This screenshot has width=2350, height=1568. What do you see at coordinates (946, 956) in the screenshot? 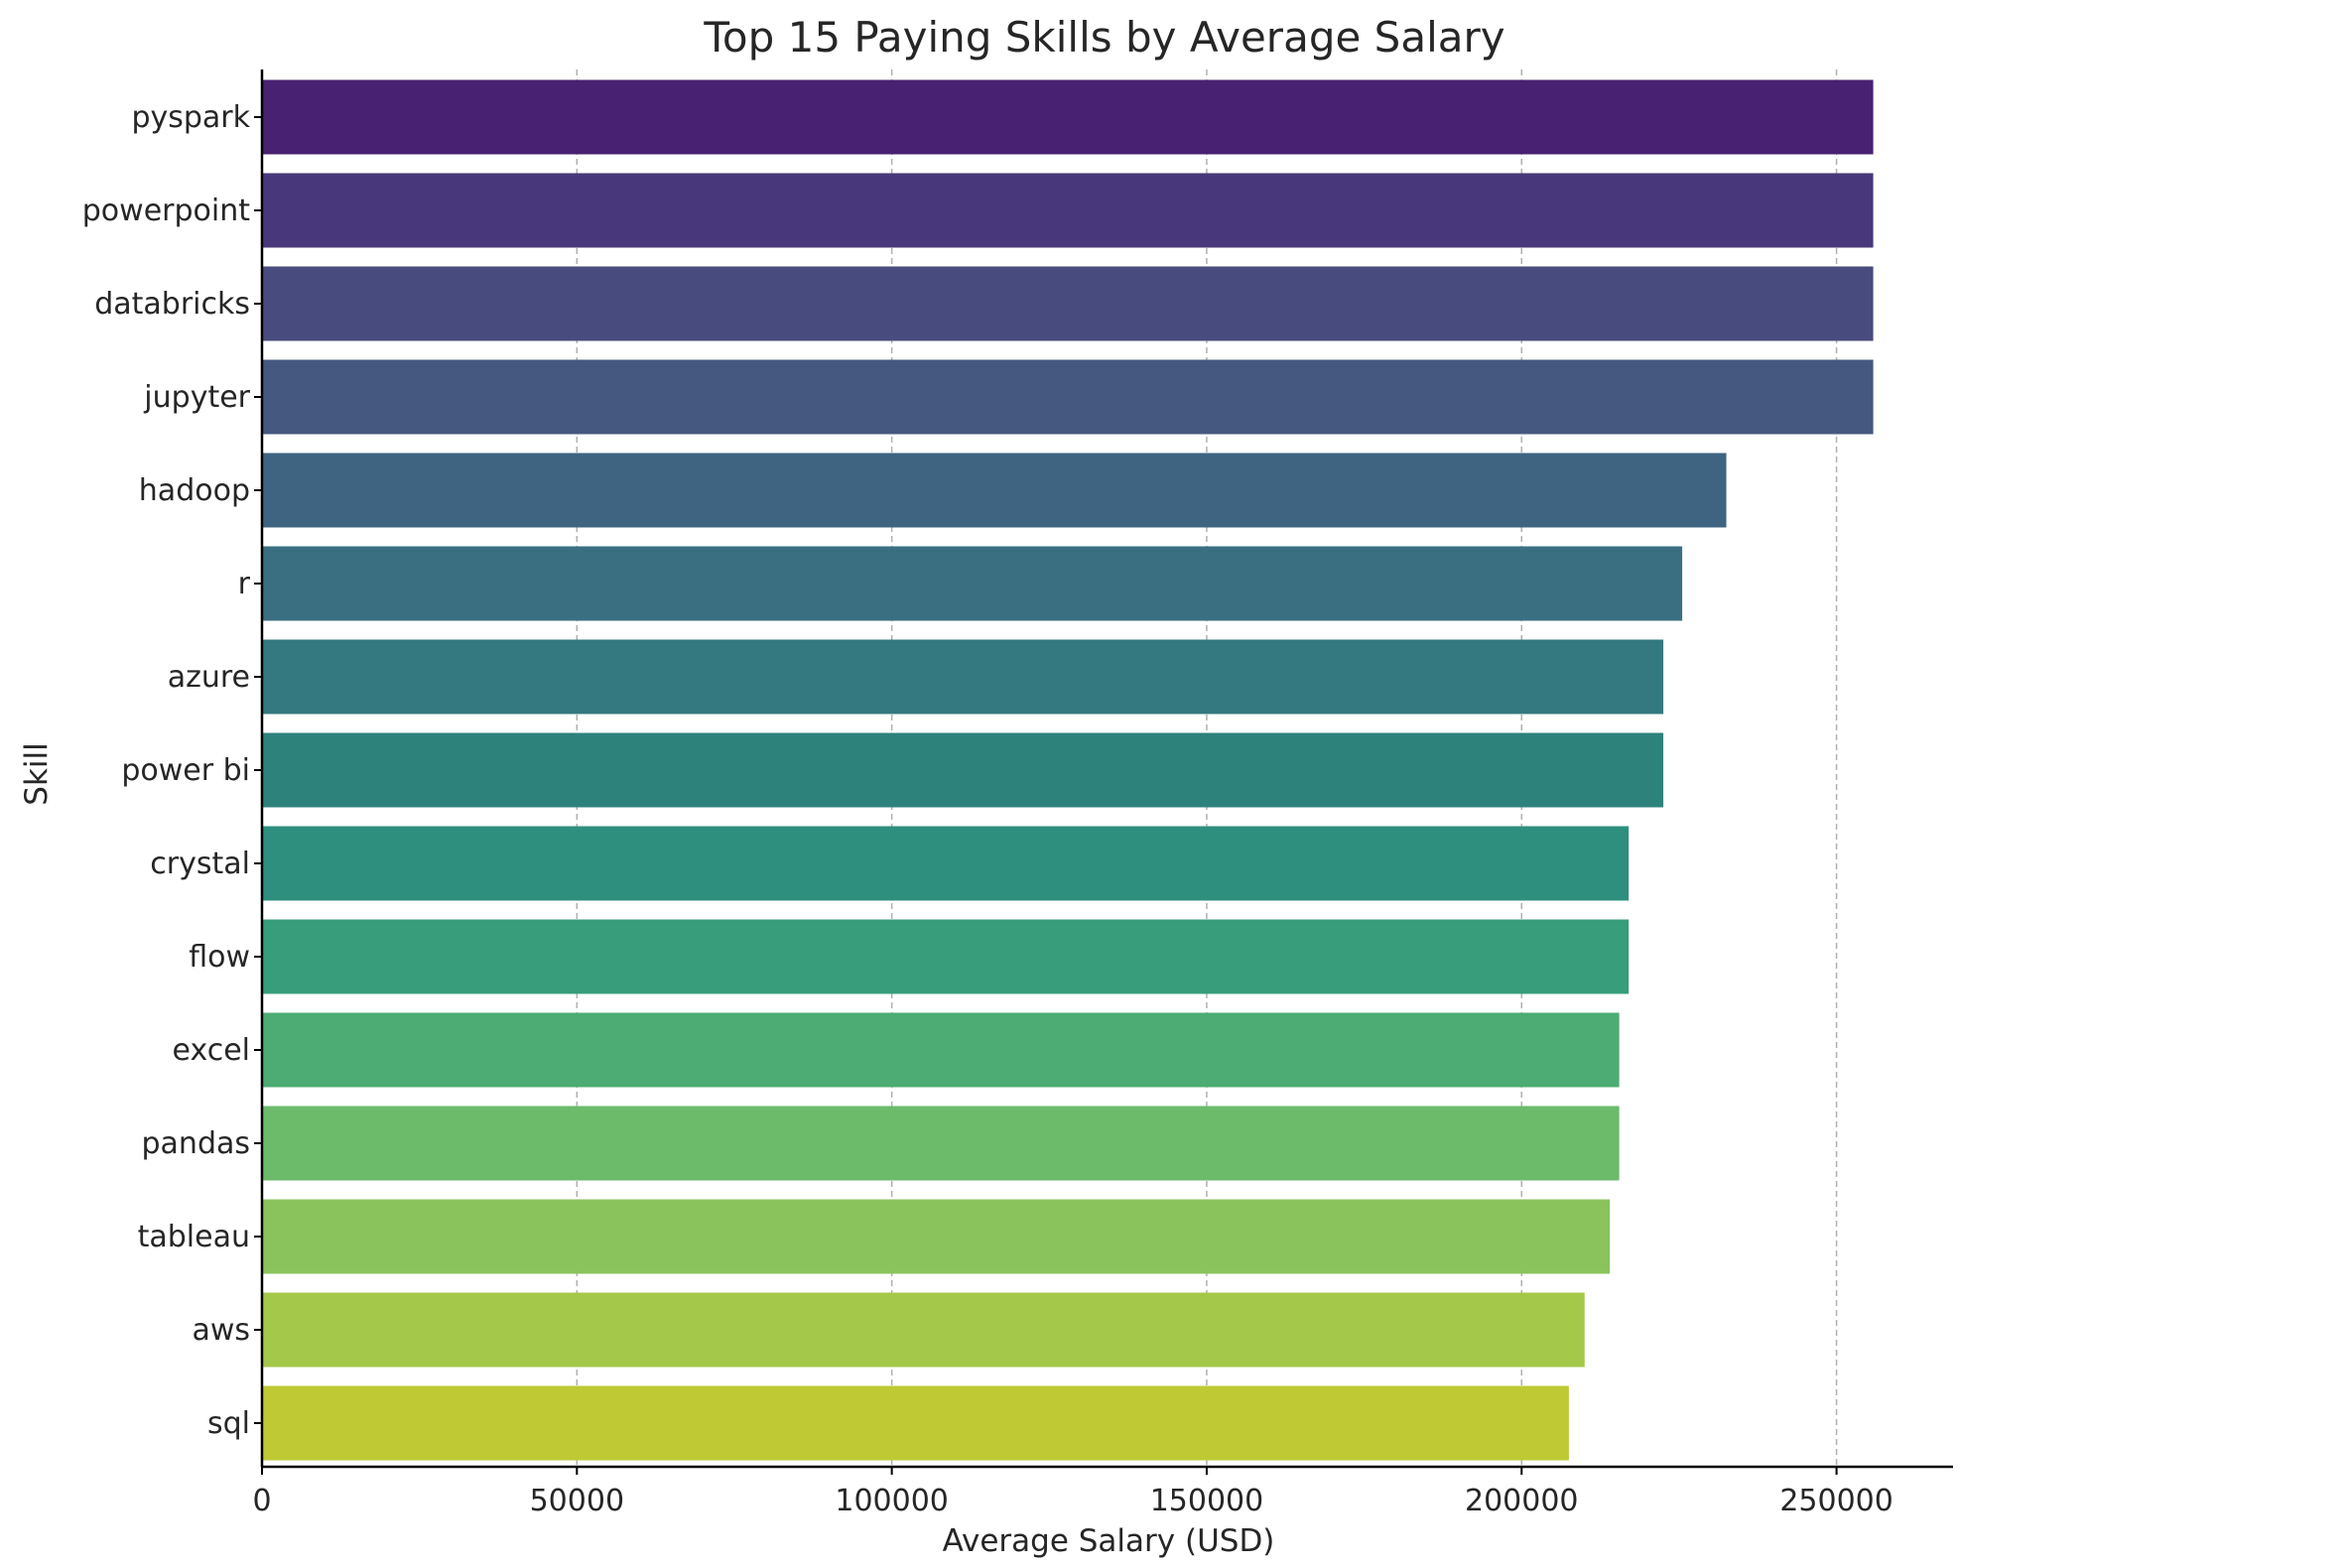
I see `bar-flow` at bounding box center [946, 956].